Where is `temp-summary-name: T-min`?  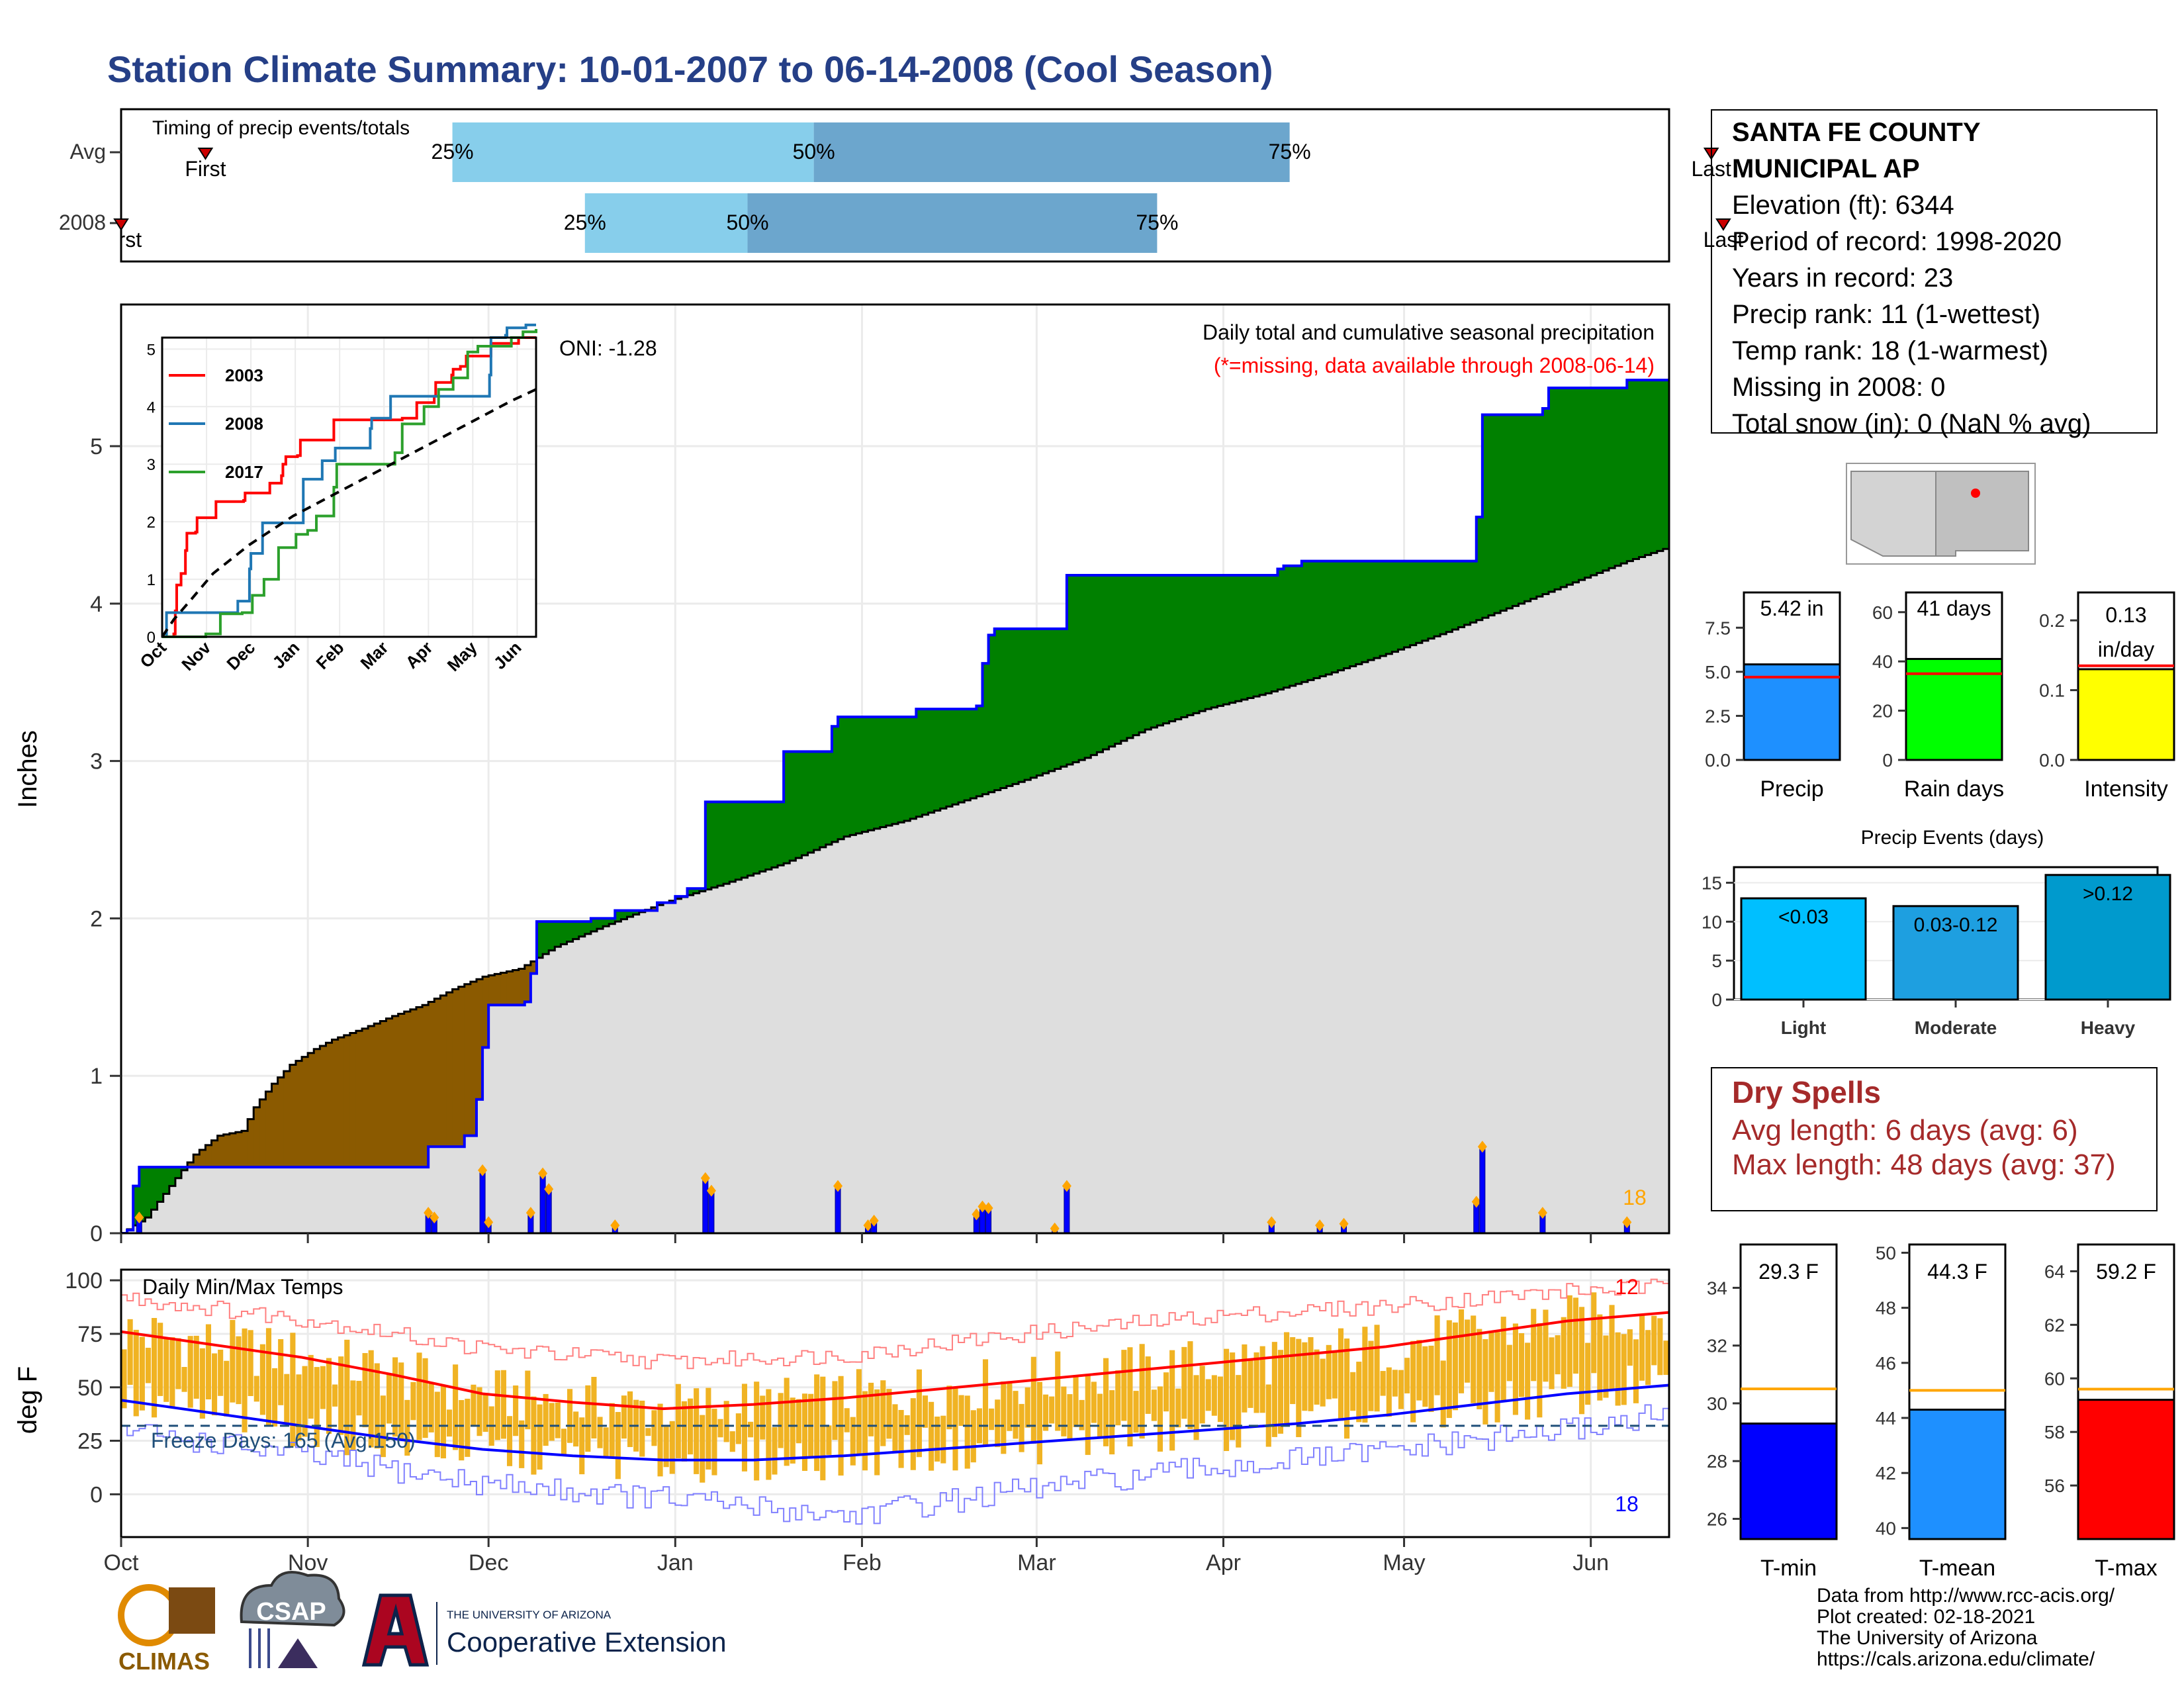
temp-summary-name: T-min is located at coordinates (1789, 1568).